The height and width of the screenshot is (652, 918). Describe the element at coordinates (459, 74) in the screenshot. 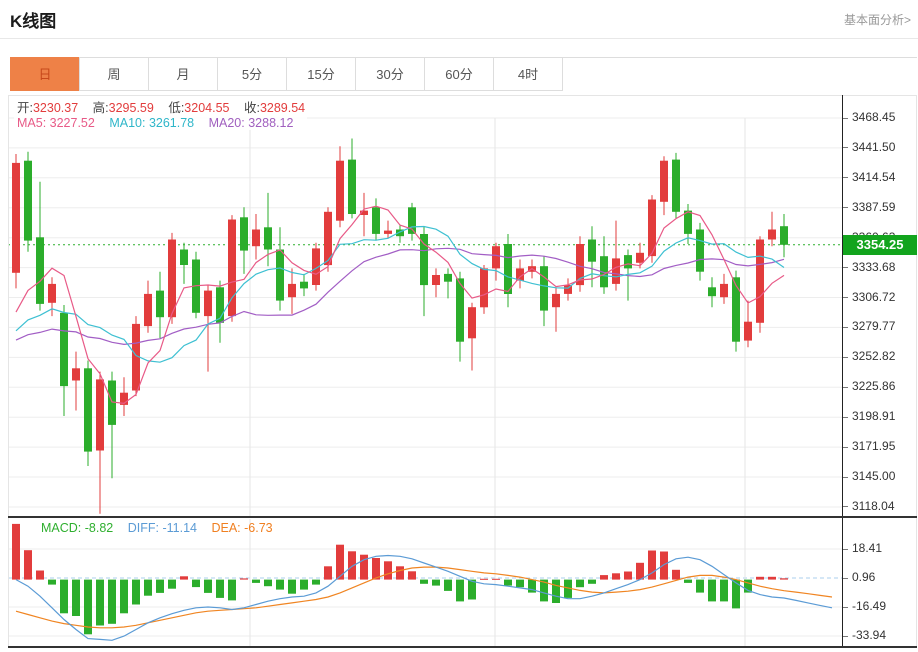

I see `tab-60min: 60分` at that location.